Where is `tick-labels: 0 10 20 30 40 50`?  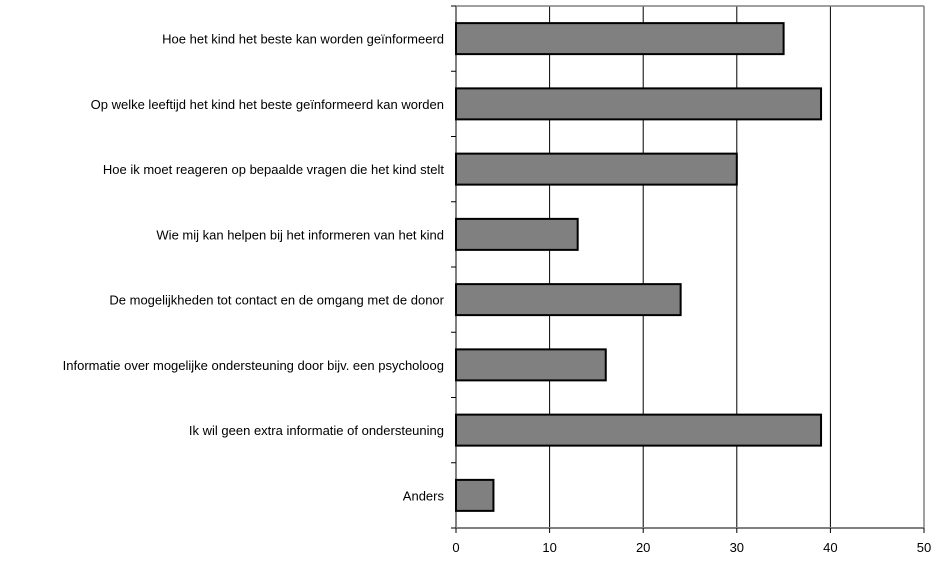
tick-labels: 0 10 20 30 40 50 is located at coordinates (691, 547).